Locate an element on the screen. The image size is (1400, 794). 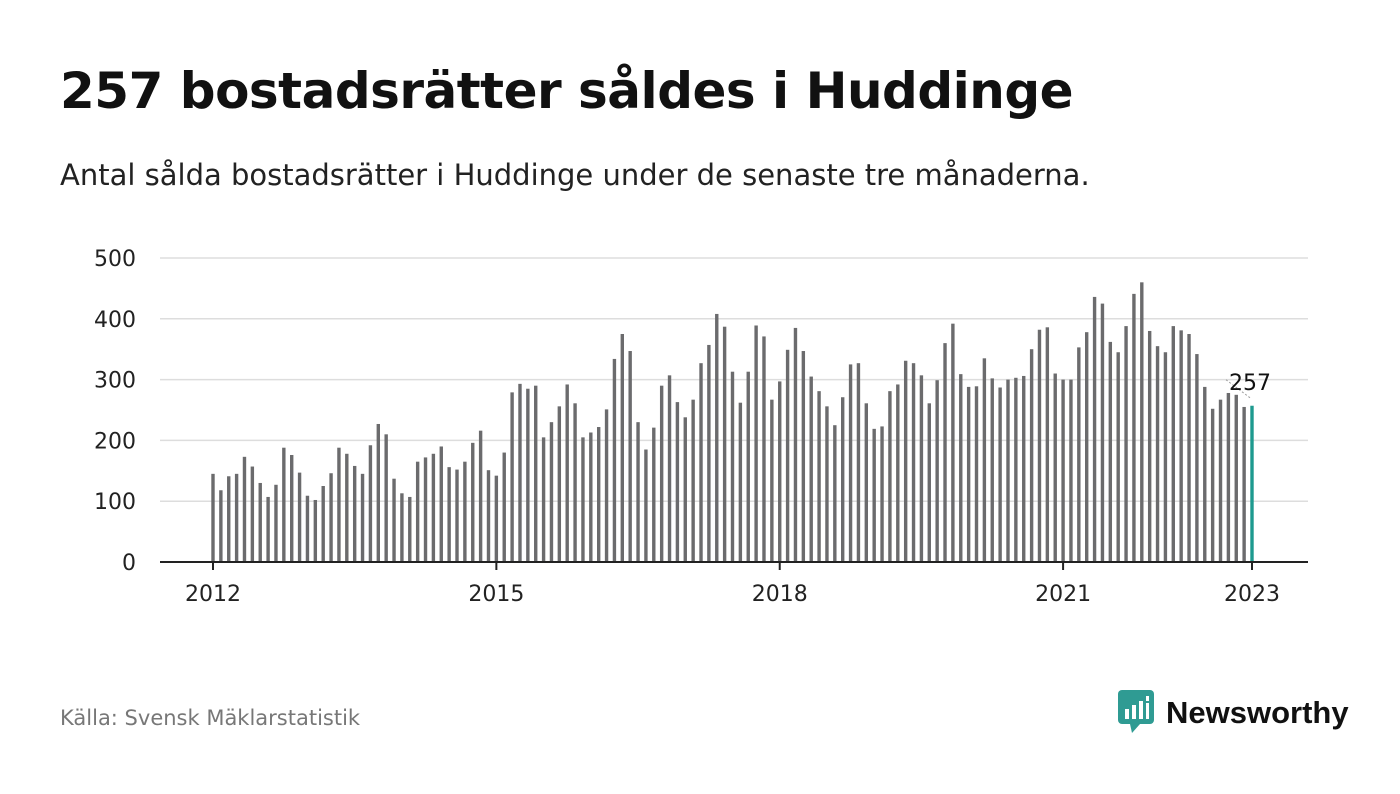
brand-name: Newsworthy is located at coordinates (1257, 712).